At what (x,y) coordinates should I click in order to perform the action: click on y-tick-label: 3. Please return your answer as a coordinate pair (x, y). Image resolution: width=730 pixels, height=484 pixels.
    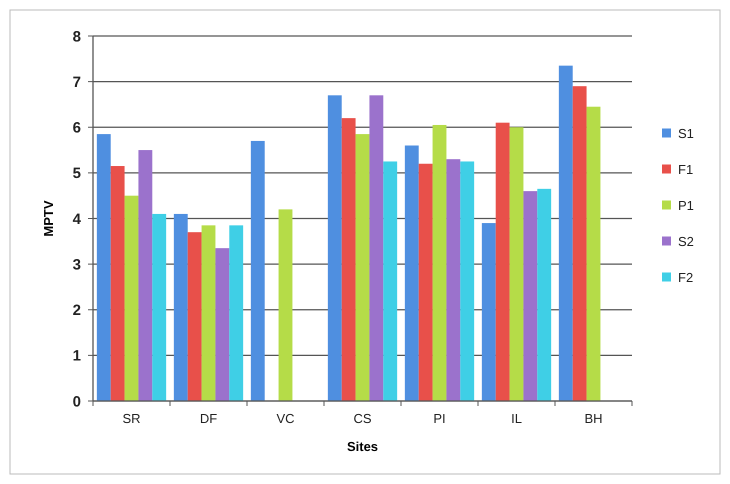
    Looking at the image, I should click on (76, 265).